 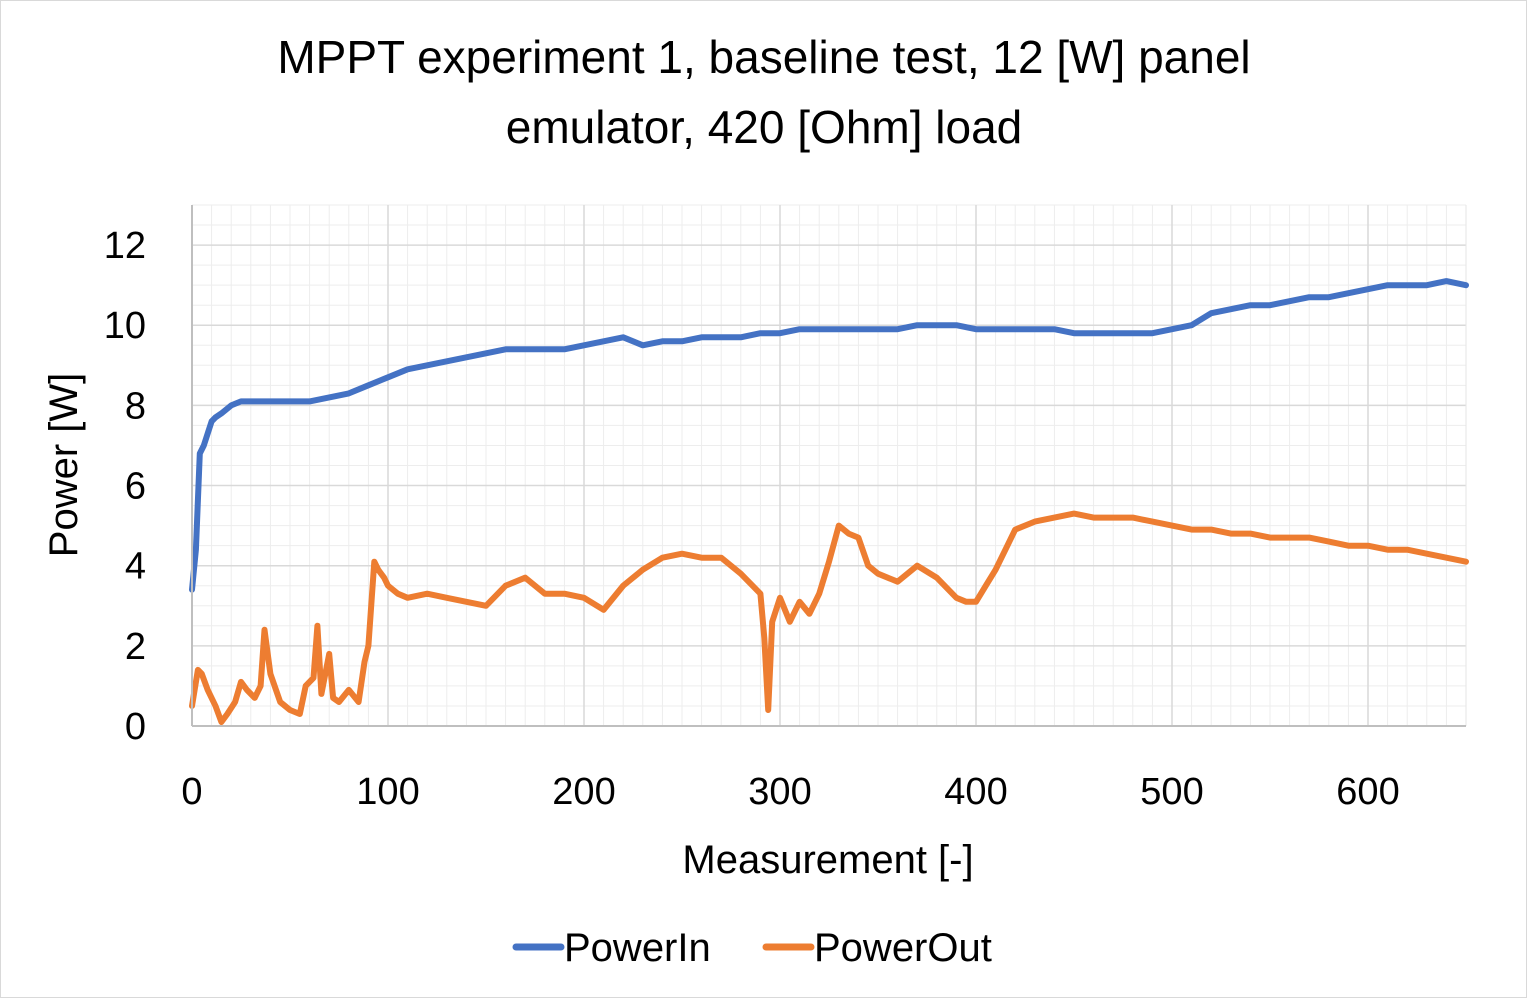 I want to click on x-tick-label: 100, so click(x=387, y=792).